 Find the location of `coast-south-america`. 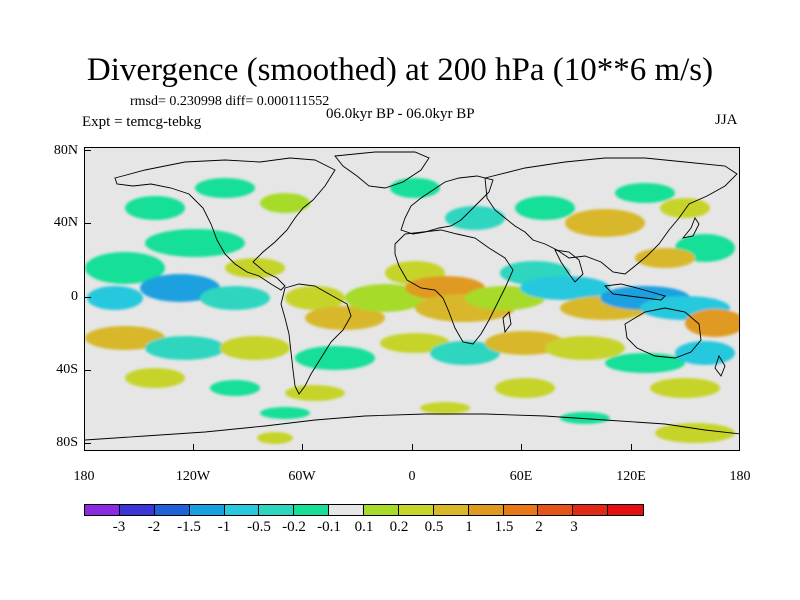

coast-south-america is located at coordinates (316, 339).